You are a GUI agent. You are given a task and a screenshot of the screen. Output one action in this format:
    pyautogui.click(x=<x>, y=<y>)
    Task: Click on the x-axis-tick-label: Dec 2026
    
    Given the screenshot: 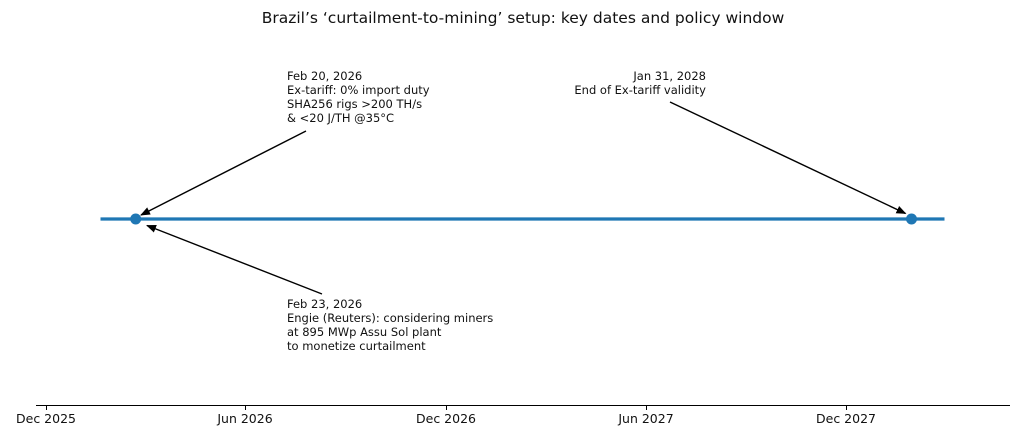 What is the action you would take?
    pyautogui.click(x=446, y=418)
    